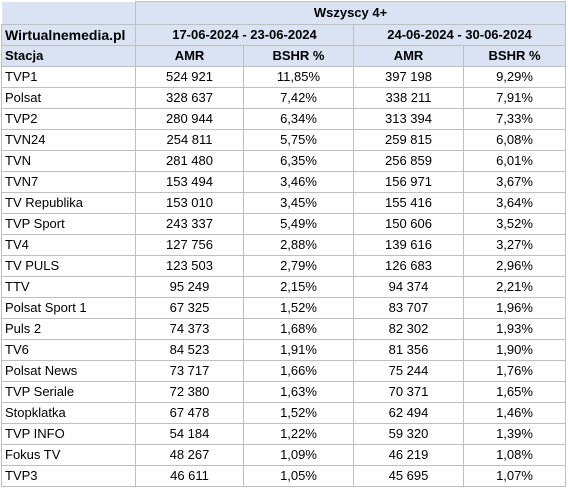  Describe the element at coordinates (189, 308) in the screenshot. I see `amr1-cell: 67 325` at that location.